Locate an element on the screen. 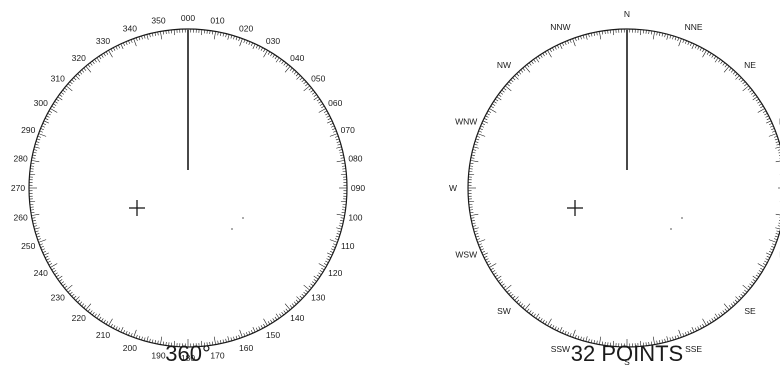 Image resolution: width=780 pixels, height=367 pixels. bearing-label: 120 is located at coordinates (335, 273).